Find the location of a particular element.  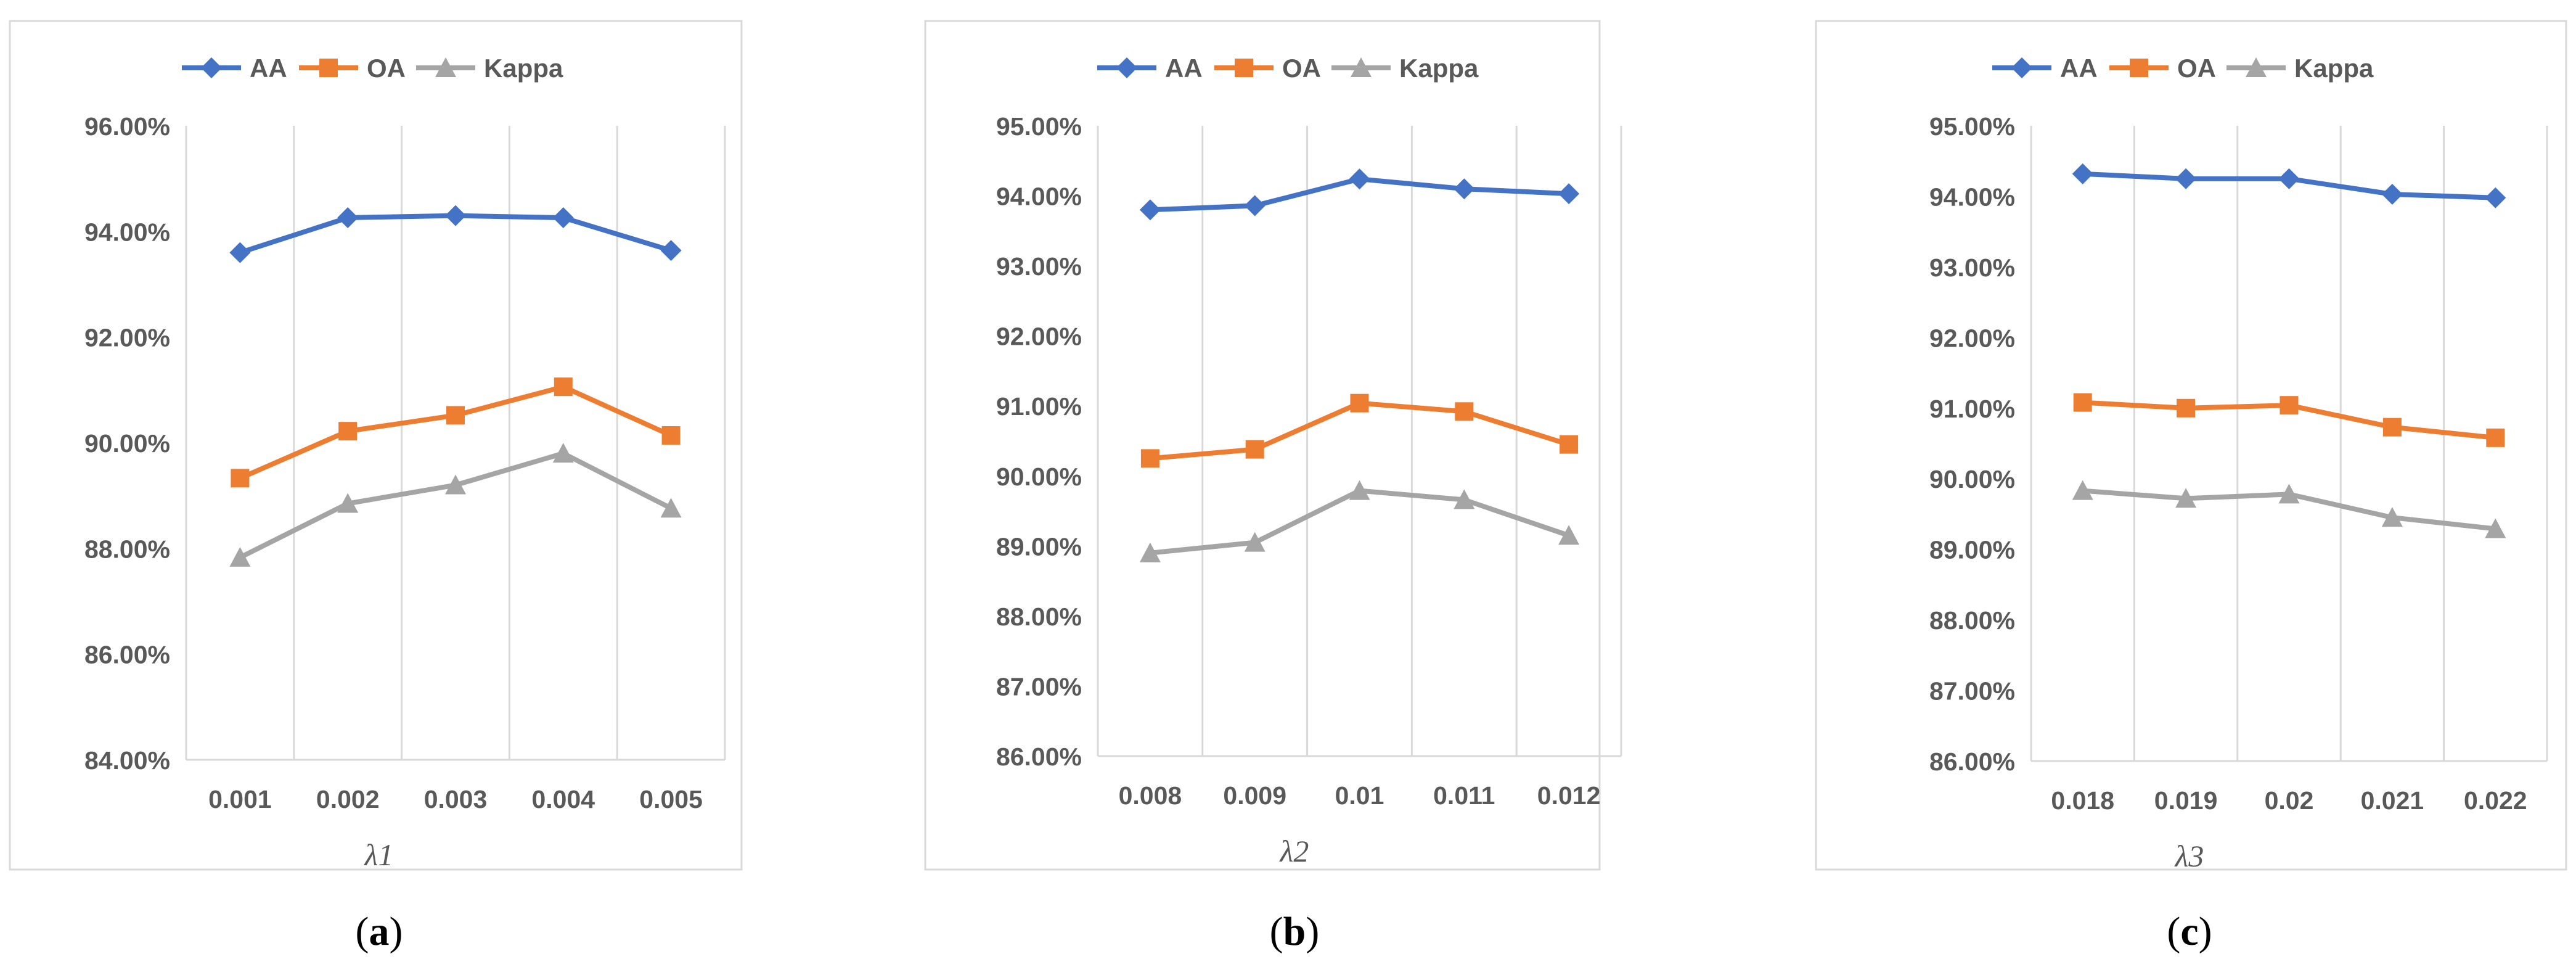

x-axis-title: λ1 is located at coordinates (379, 854).